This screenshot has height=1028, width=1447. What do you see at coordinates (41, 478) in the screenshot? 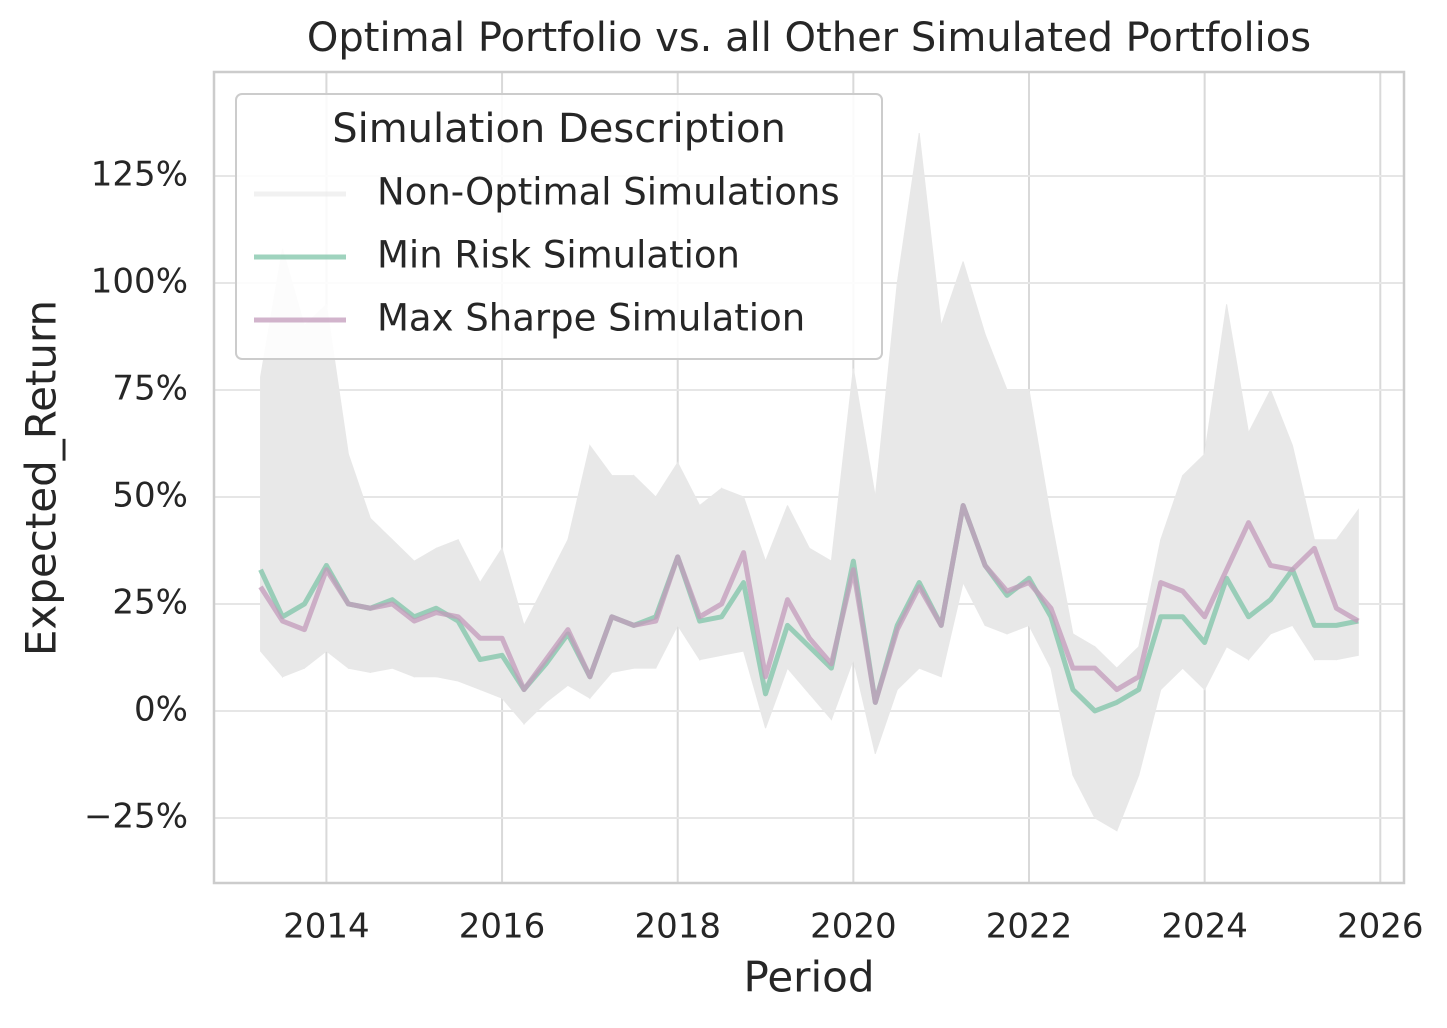
I see `y-axis-label: Expected_Return` at bounding box center [41, 478].